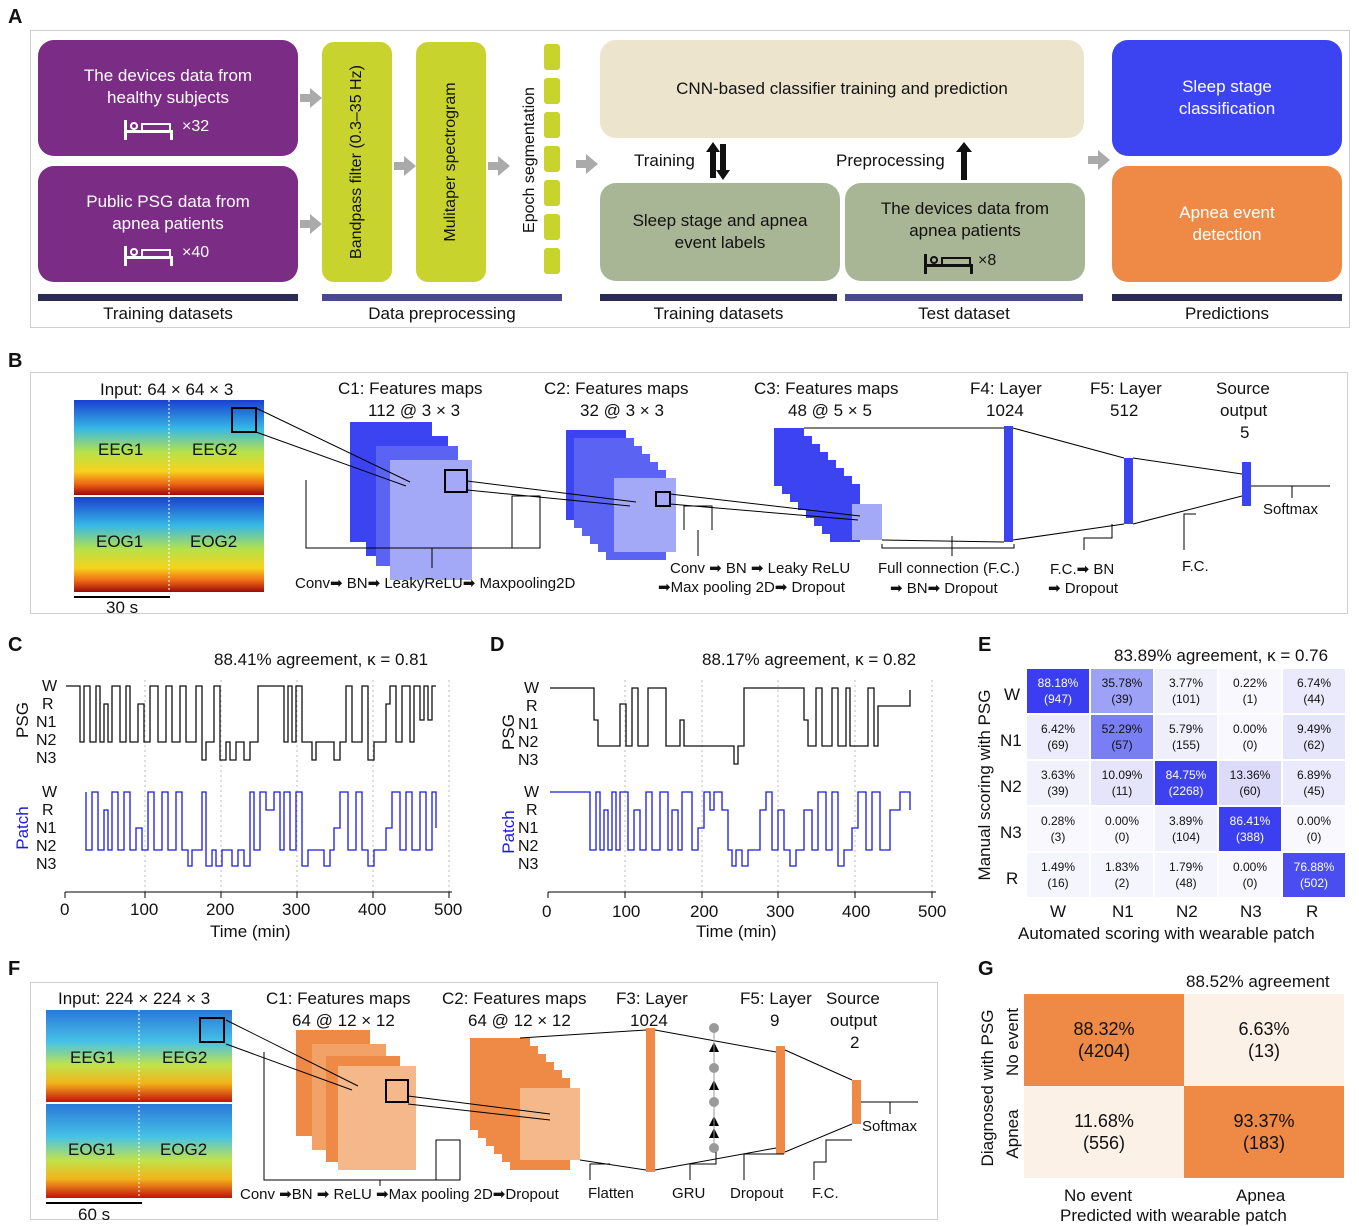  I want to click on d-stage-n2b: N2, so click(528, 846).